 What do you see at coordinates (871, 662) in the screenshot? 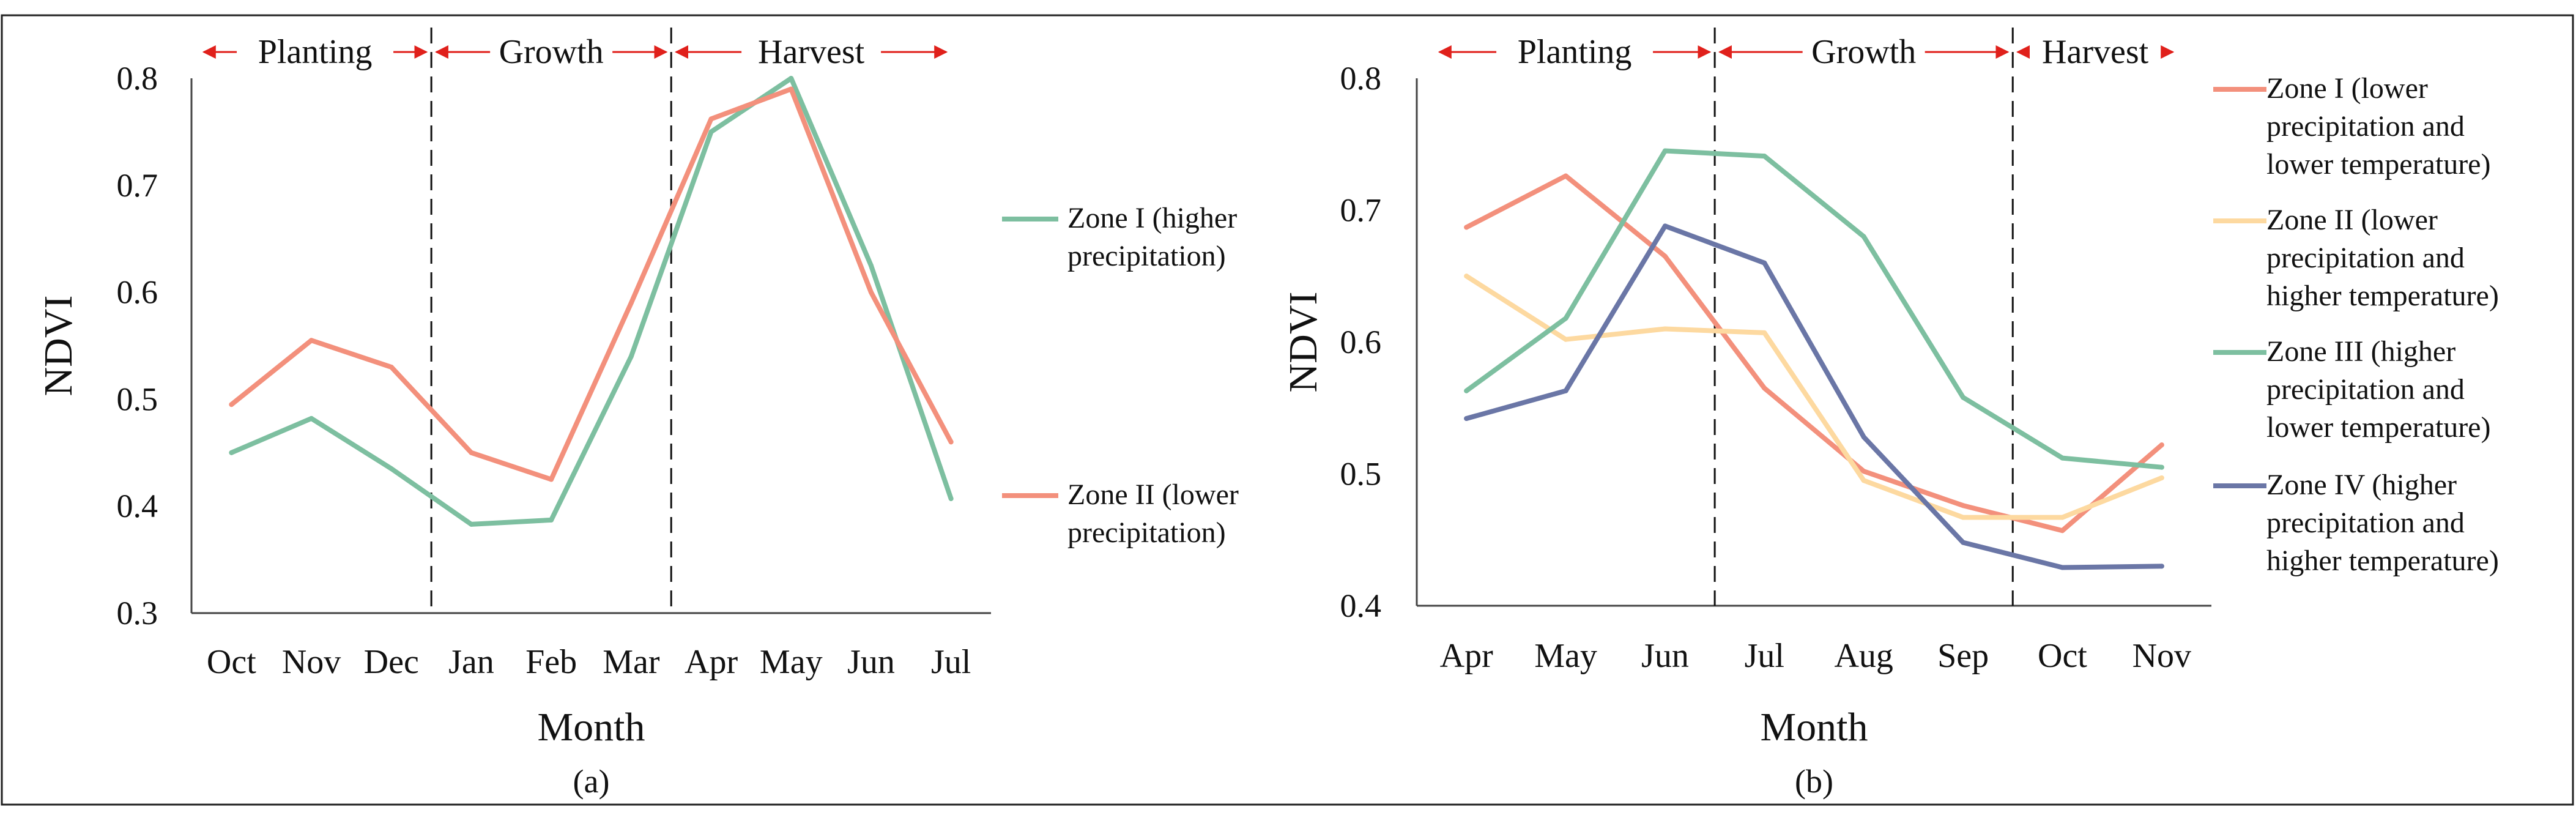
I see `x-tick-label: Jun` at bounding box center [871, 662].